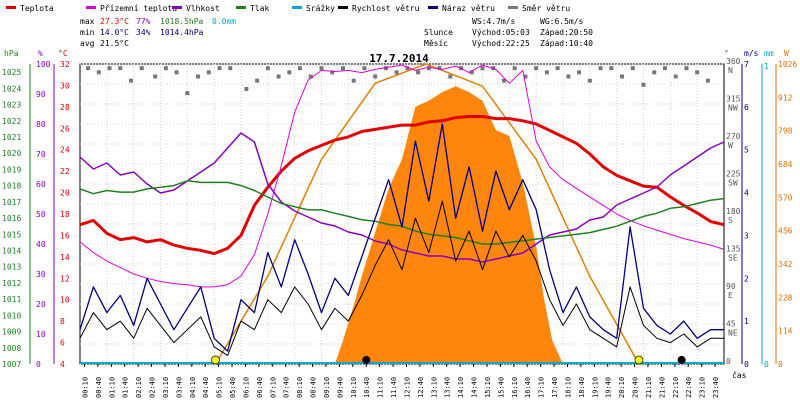 This screenshot has width=800, height=400. I want to click on x-tick-label: 12:40, so click(421, 387).